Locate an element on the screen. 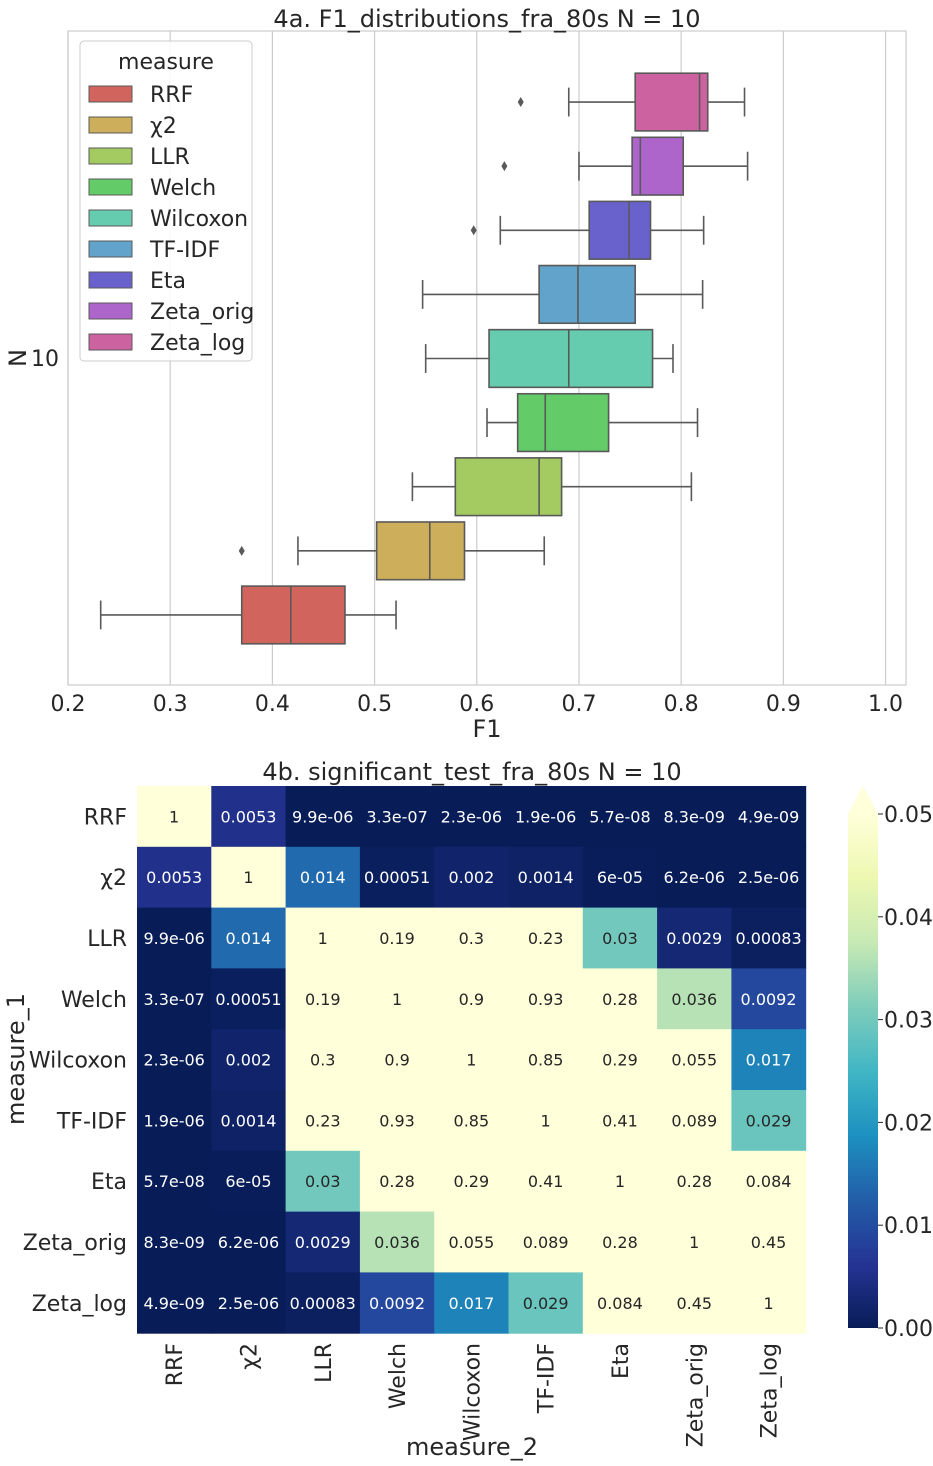  legend-item: Zeta_log is located at coordinates (166, 343).